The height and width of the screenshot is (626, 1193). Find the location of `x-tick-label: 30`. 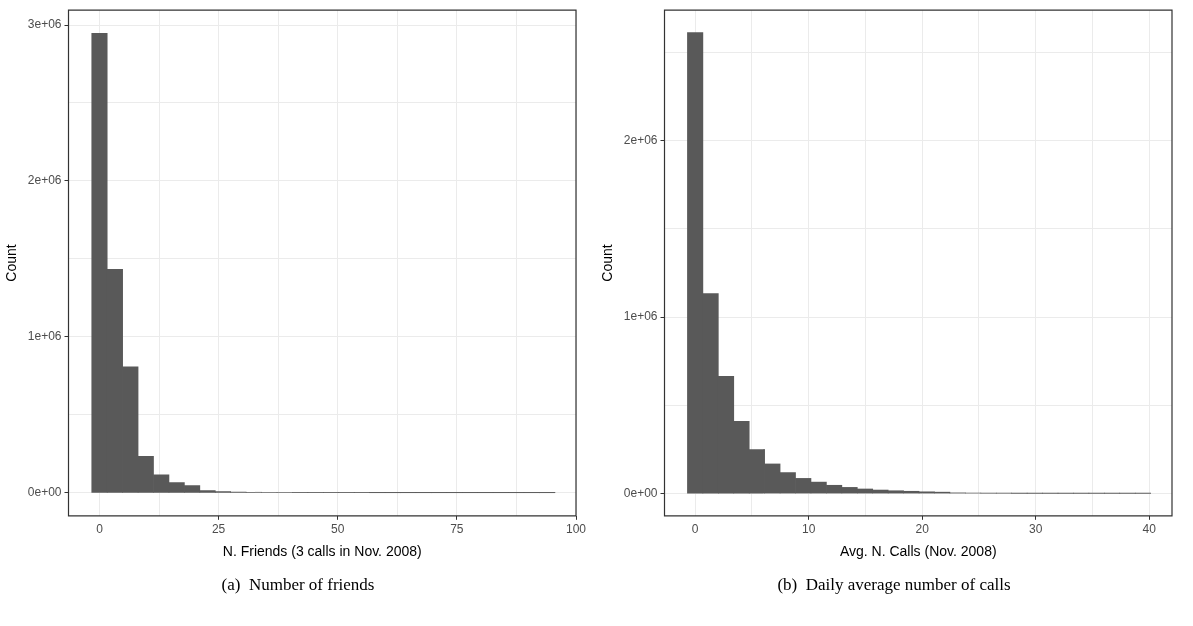

x-tick-label: 30 is located at coordinates (1036, 529).